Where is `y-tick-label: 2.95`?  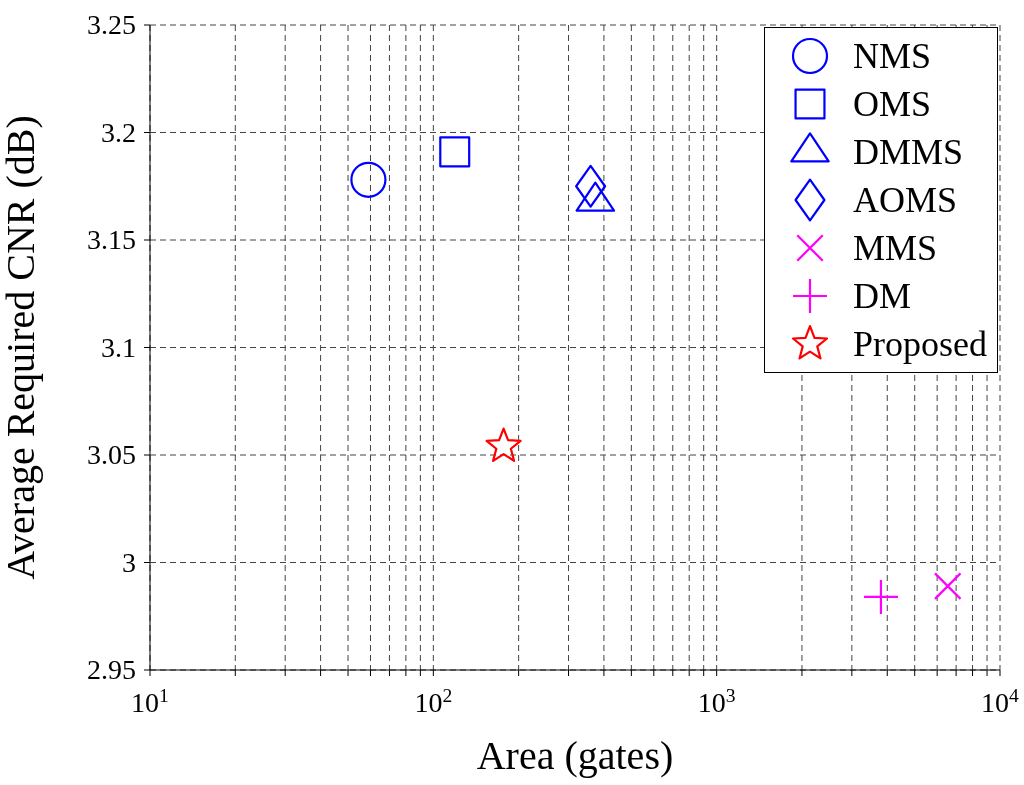
y-tick-label: 2.95 is located at coordinates (111, 669).